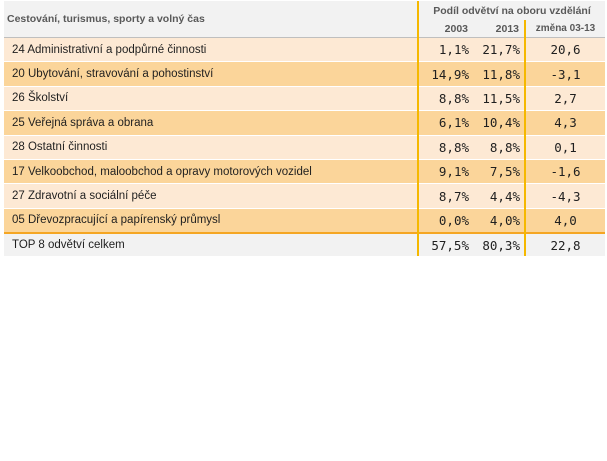 The image size is (607, 461). I want to click on value-2003: 14,9%, so click(445, 74).